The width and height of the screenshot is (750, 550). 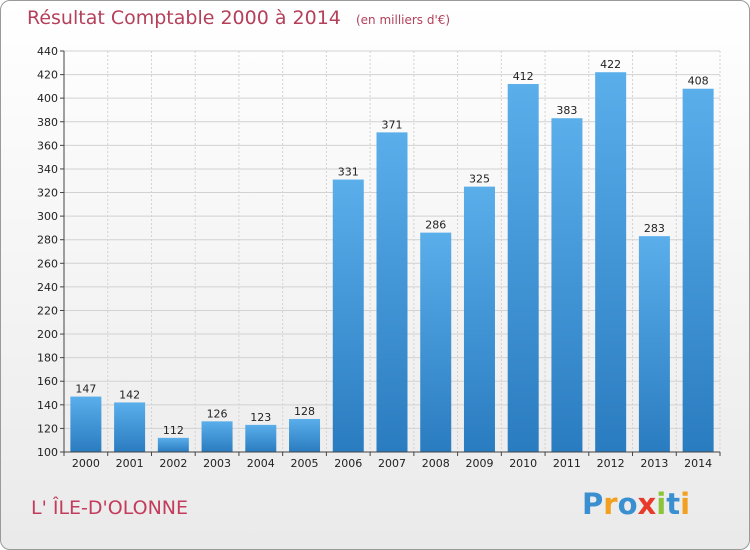 What do you see at coordinates (698, 463) in the screenshot?
I see `x-tick-label: 2014` at bounding box center [698, 463].